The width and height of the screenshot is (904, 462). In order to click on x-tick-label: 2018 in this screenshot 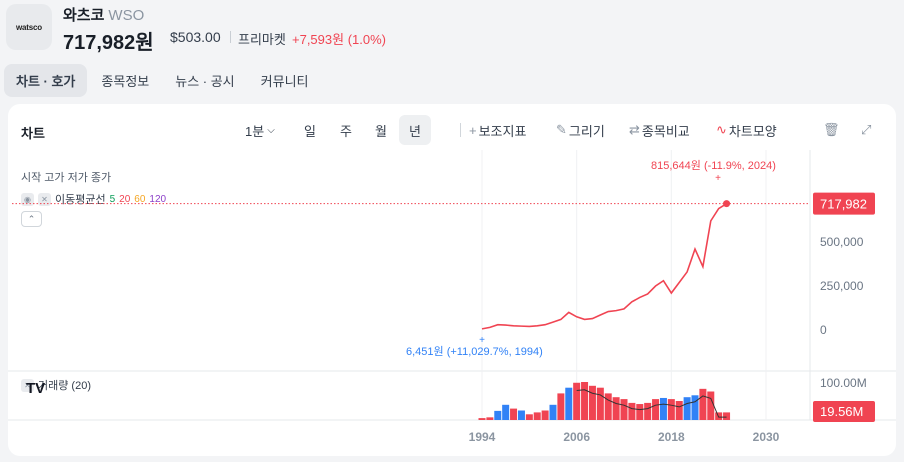, I will do `click(671, 437)`.